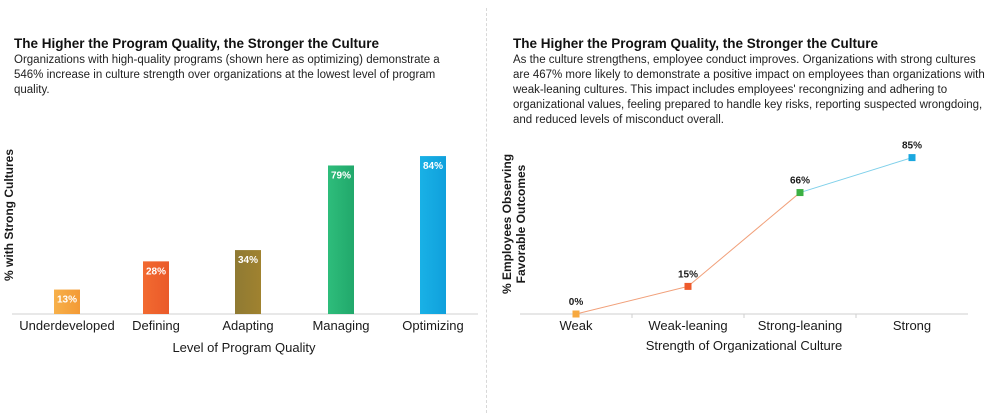 This screenshot has height=419, width=1000. I want to click on bar-underdeveloped, so click(67, 301).